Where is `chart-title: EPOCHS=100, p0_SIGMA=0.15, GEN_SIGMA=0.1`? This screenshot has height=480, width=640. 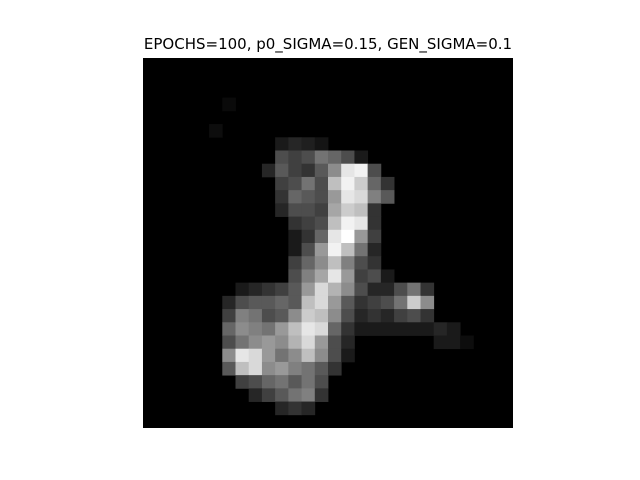 chart-title: EPOCHS=100, p0_SIGMA=0.15, GEN_SIGMA=0.1 is located at coordinates (328, 44).